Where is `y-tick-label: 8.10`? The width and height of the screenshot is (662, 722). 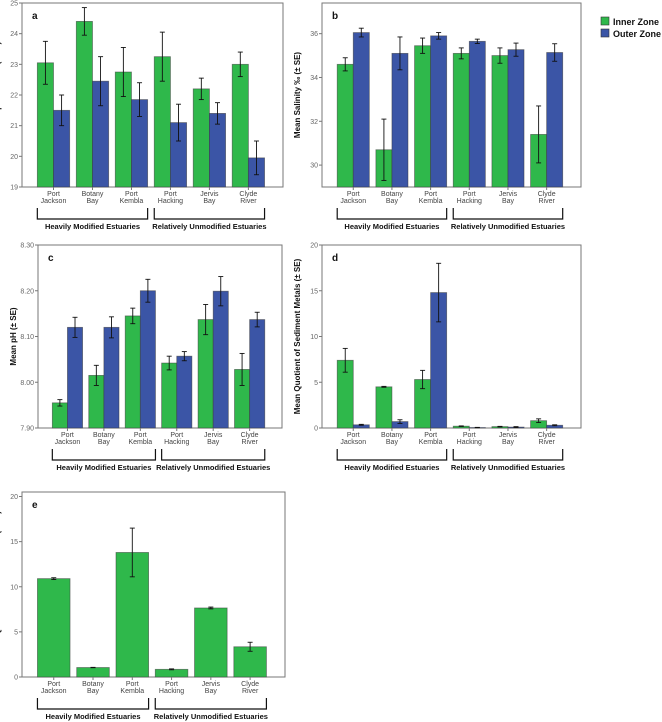
y-tick-label: 8.10 is located at coordinates (27, 337).